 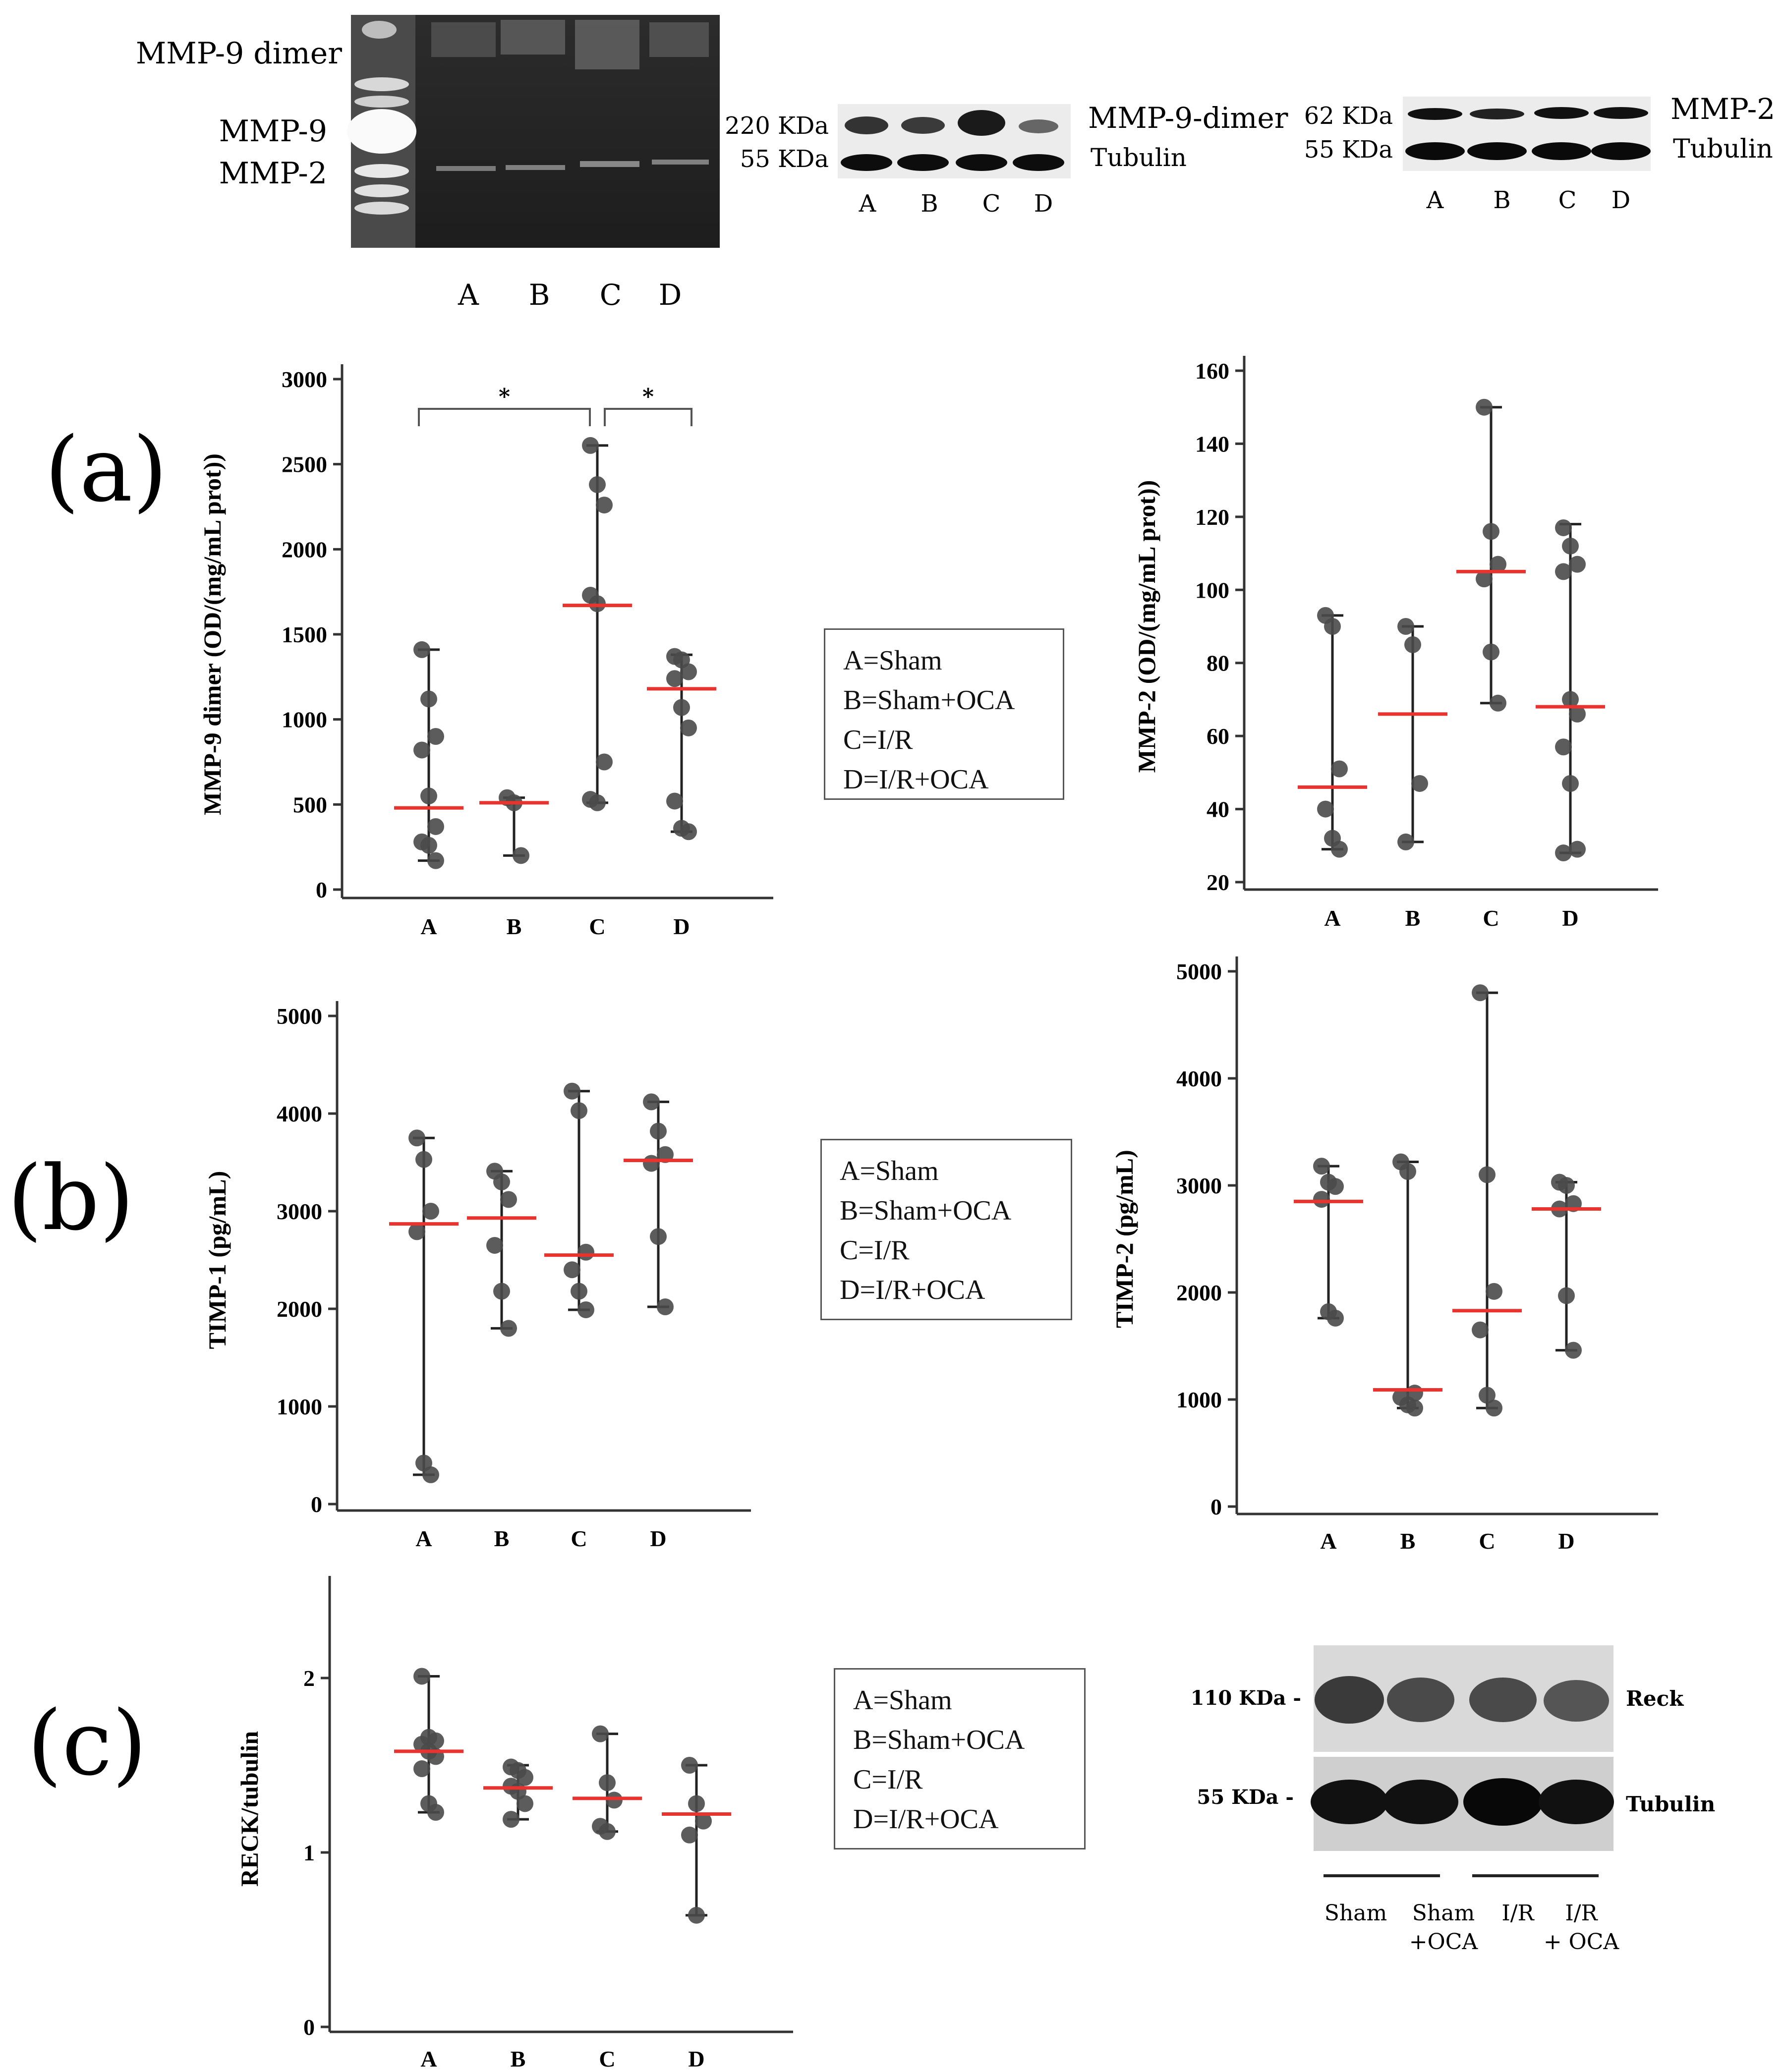 I want to click on blot-mmp2-lane-c: C, so click(x=1567, y=200).